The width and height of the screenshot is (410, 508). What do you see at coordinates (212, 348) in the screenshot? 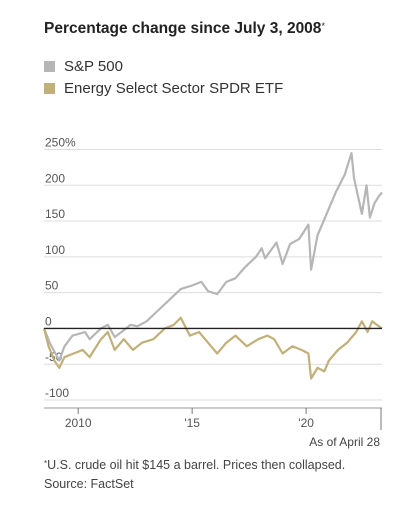
I see `series-line-energy` at bounding box center [212, 348].